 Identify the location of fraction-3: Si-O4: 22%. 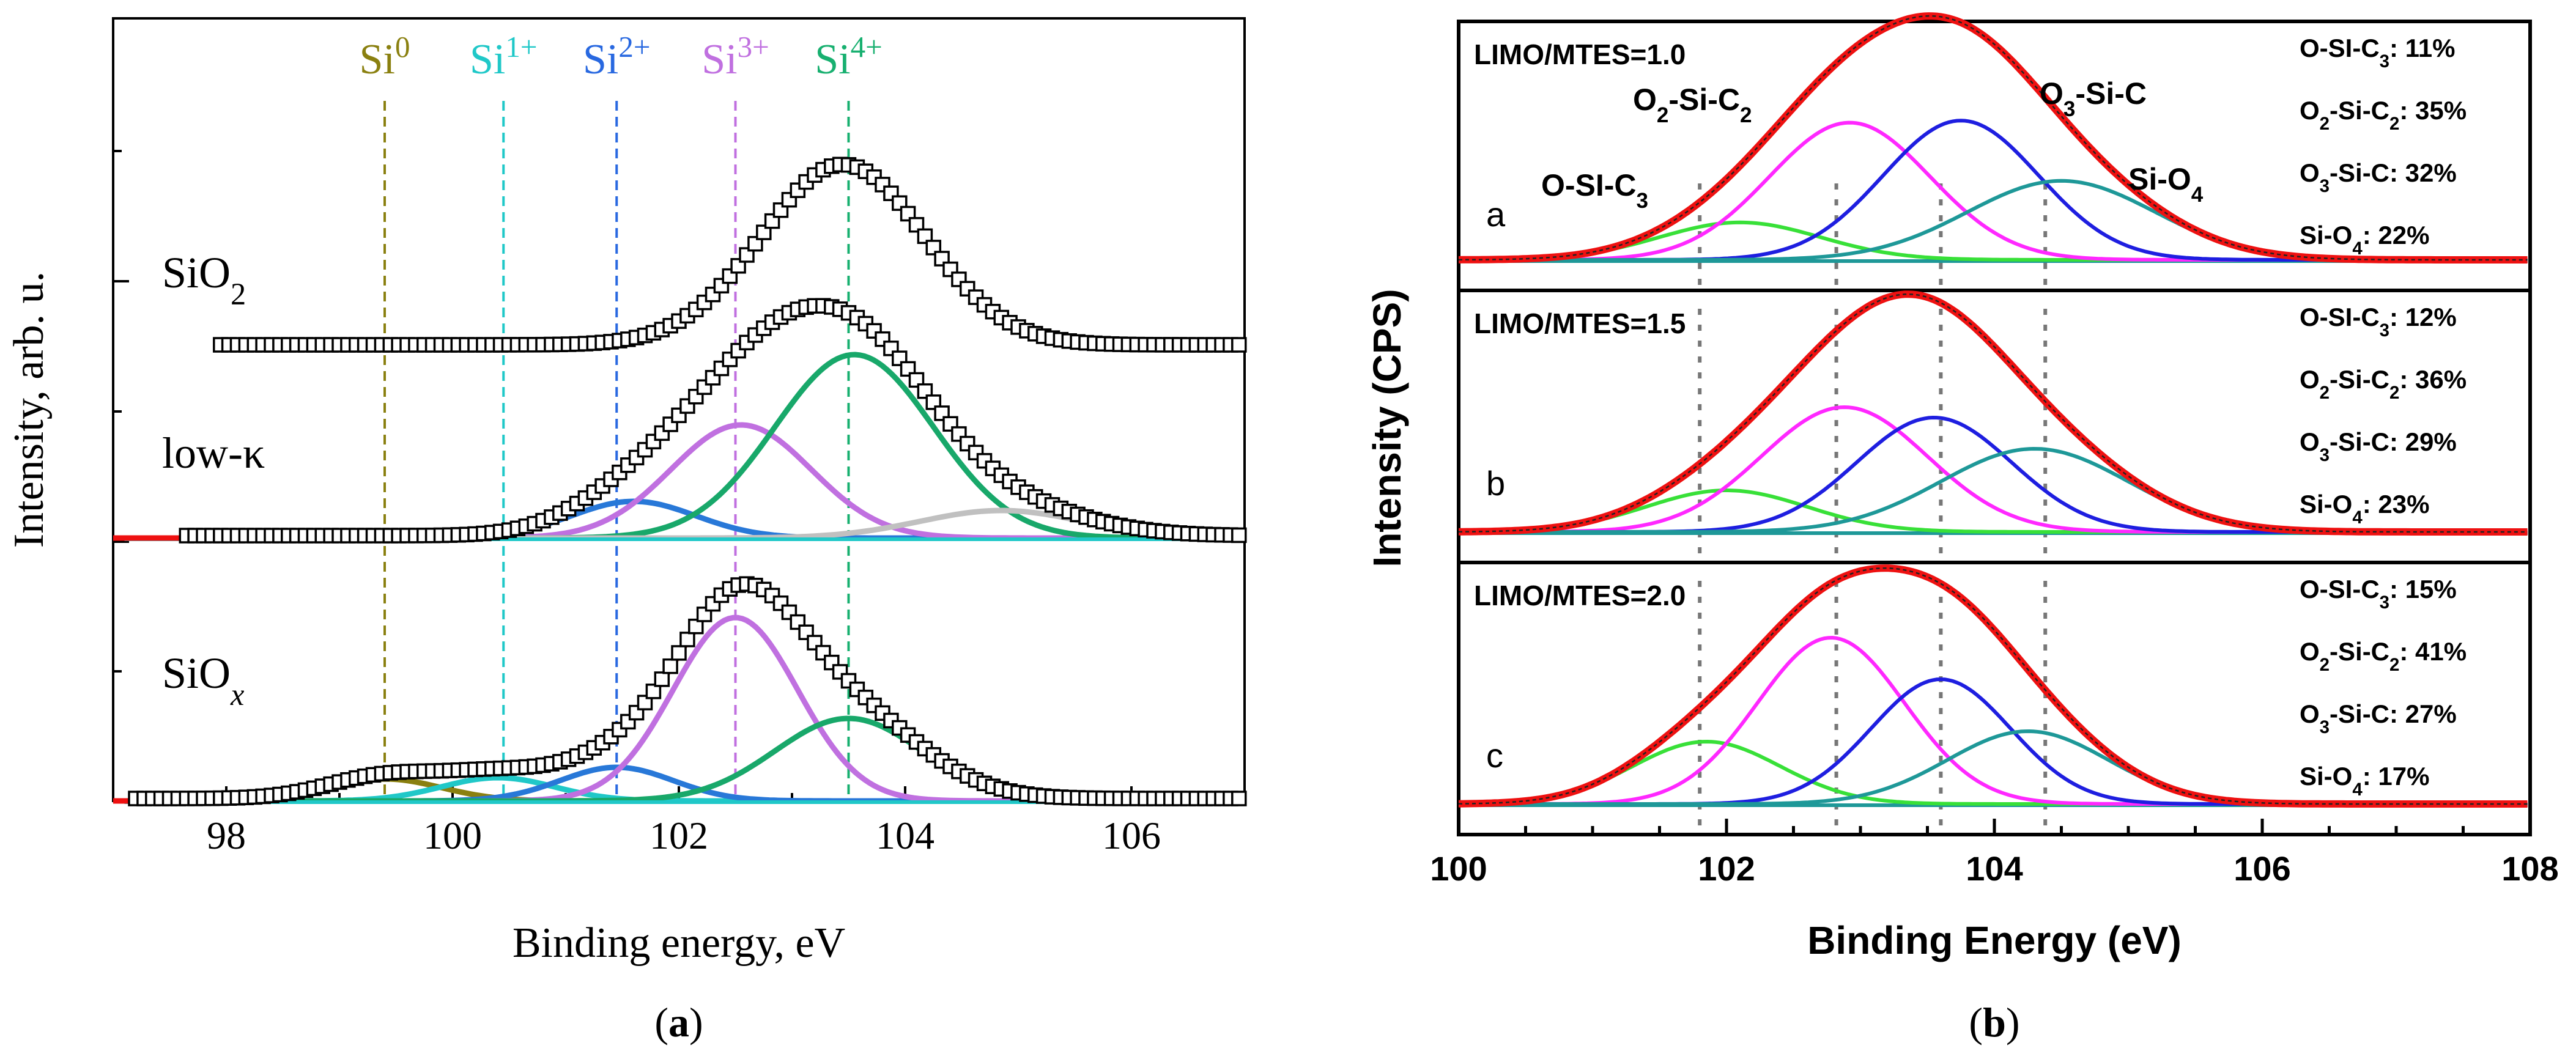
(2364, 240).